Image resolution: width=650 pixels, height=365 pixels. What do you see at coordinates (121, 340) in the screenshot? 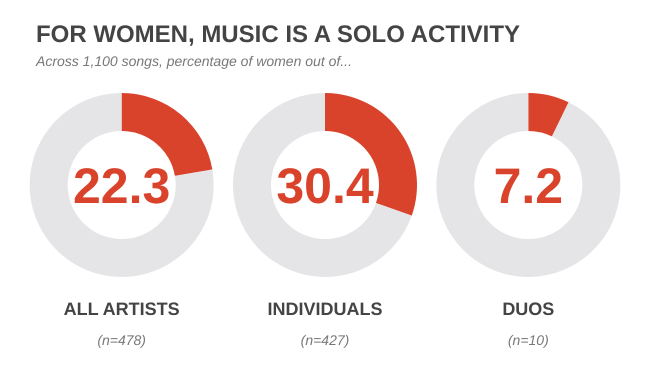
I see `text: (n=478)` at bounding box center [121, 340].